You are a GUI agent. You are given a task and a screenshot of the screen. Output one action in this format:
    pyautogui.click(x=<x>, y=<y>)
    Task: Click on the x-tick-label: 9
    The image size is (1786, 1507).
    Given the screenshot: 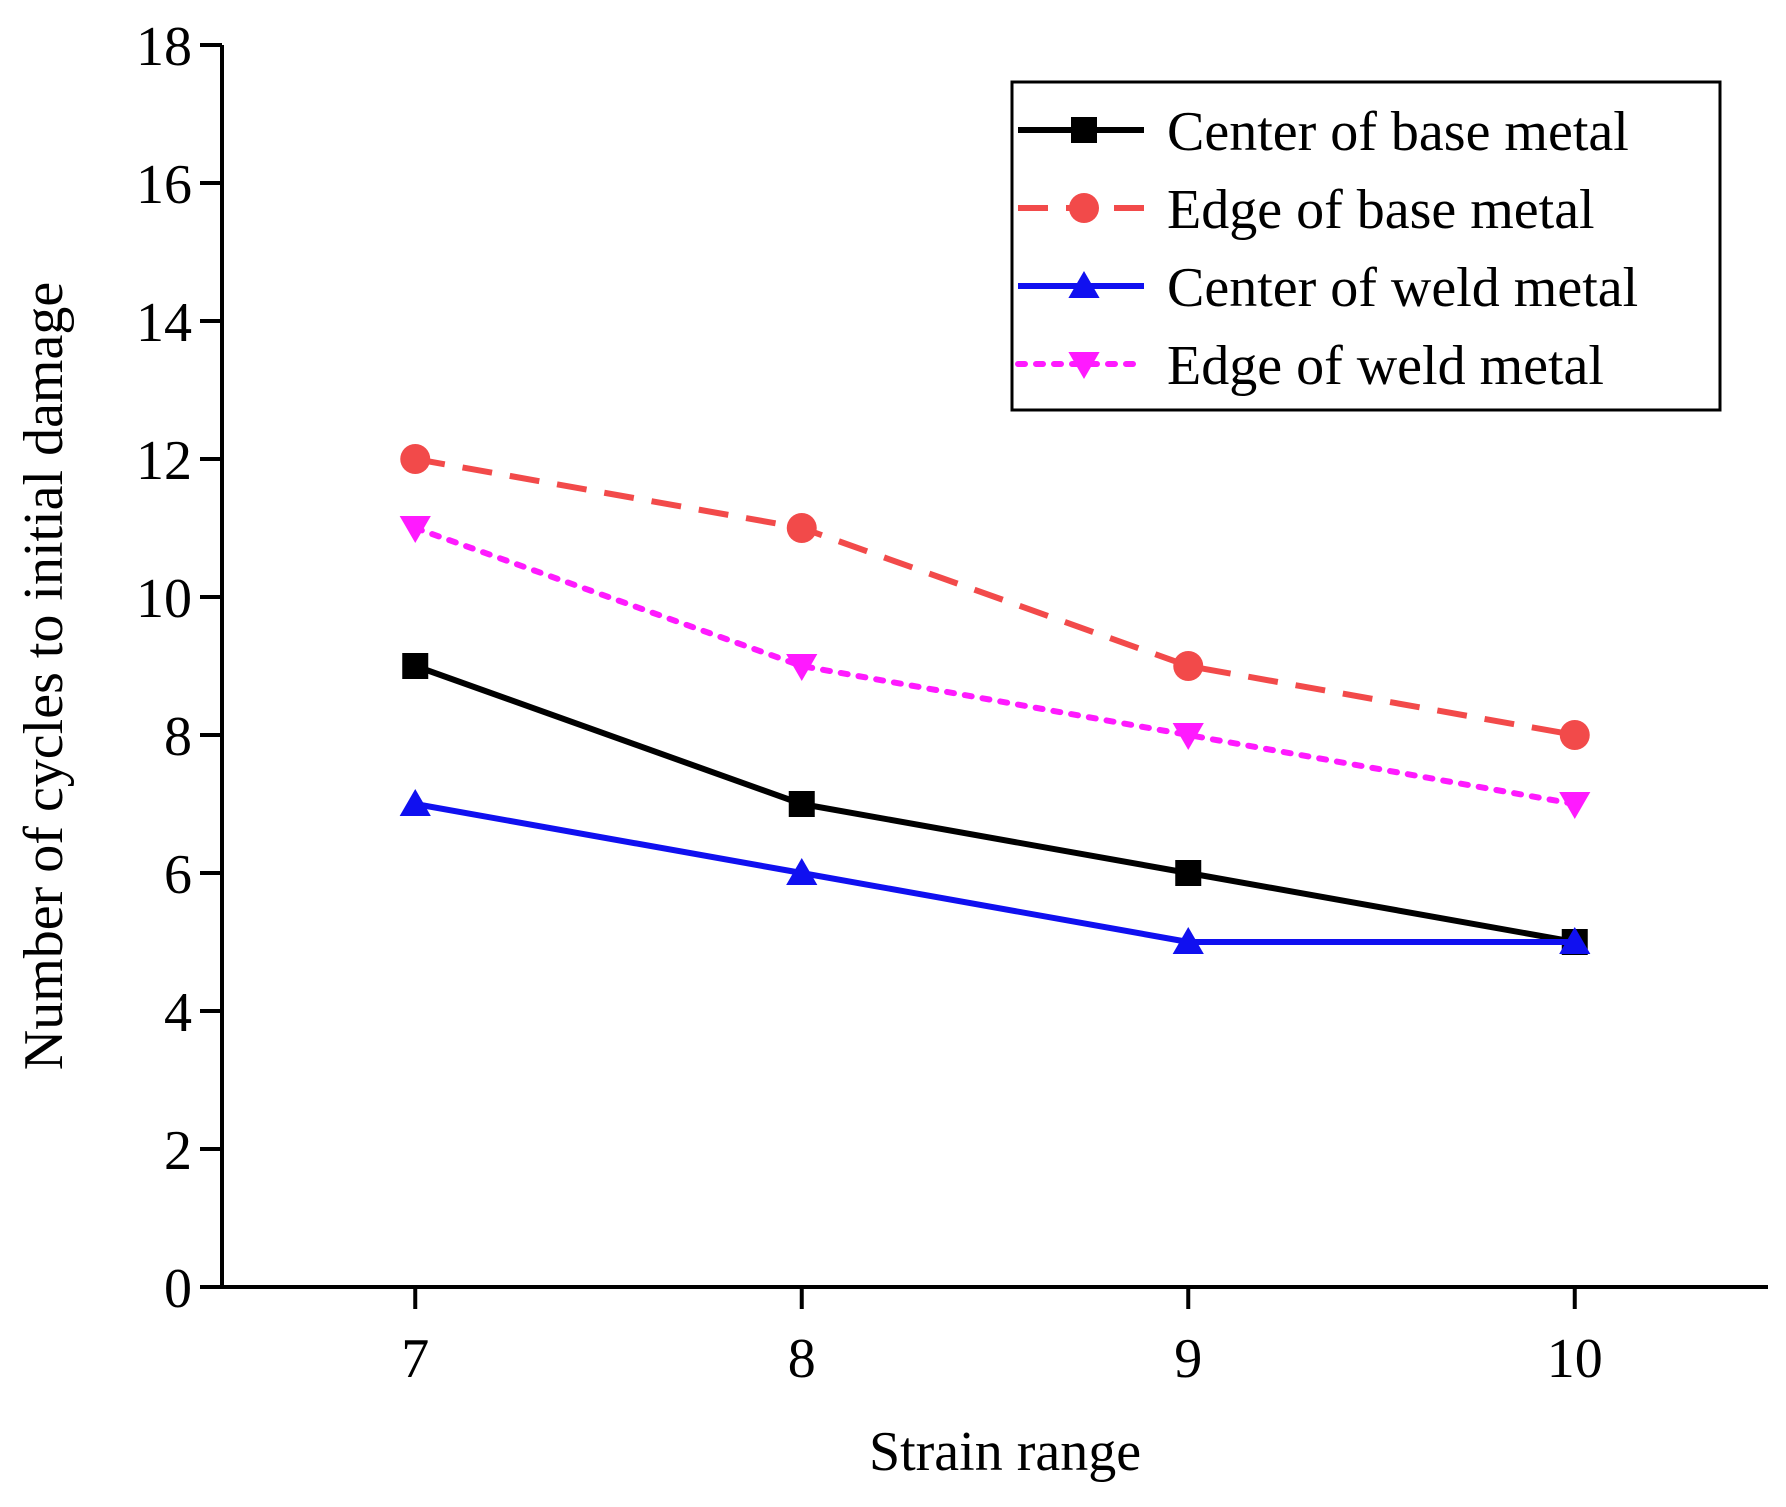 What is the action you would take?
    pyautogui.click(x=1188, y=1359)
    